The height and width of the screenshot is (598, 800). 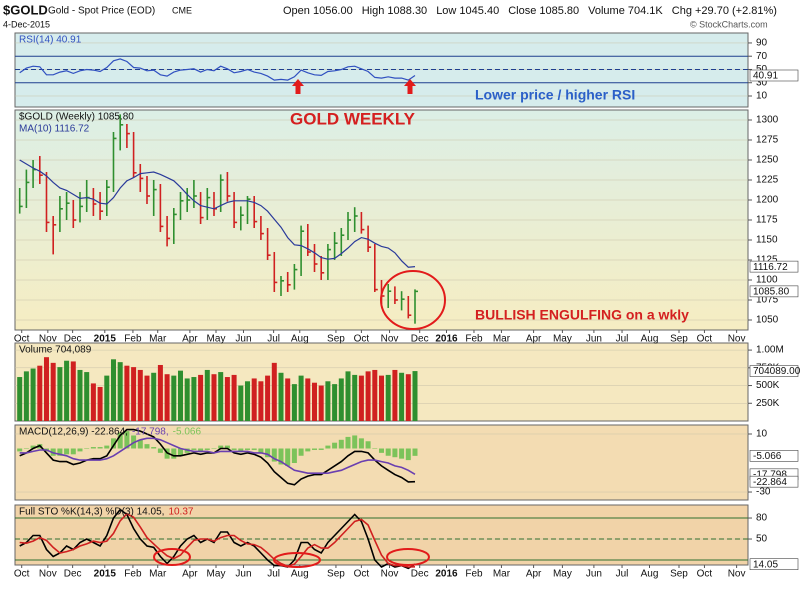 I want to click on x-tick-label: Sep, so click(x=679, y=339).